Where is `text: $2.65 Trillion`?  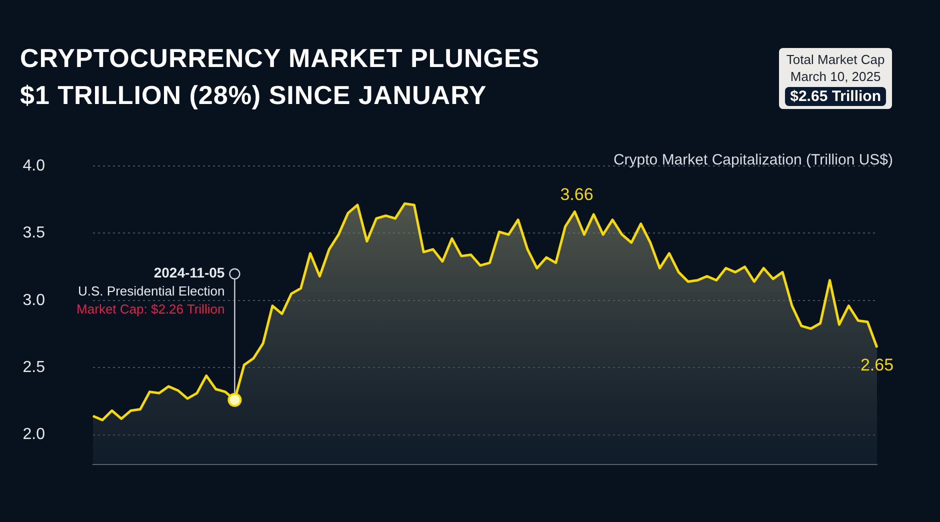
text: $2.65 Trillion is located at coordinates (835, 96).